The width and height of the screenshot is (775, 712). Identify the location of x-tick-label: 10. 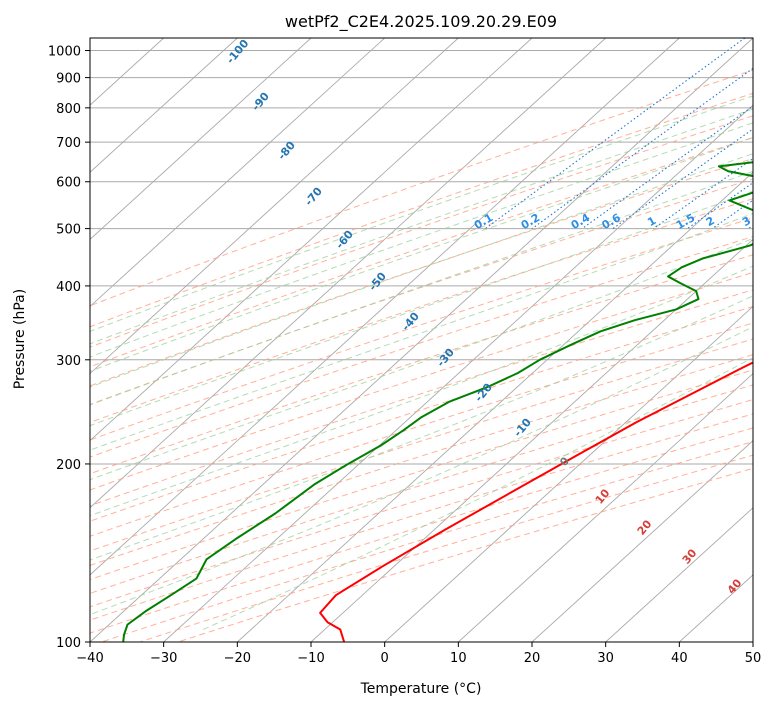
(458, 658).